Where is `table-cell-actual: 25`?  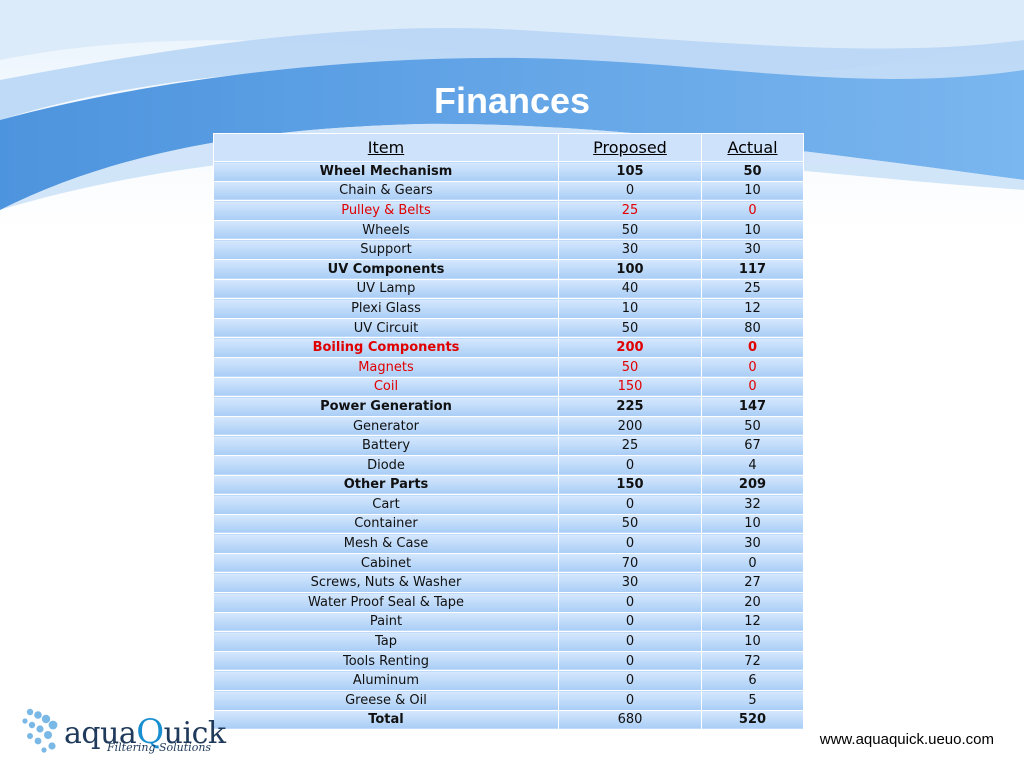
table-cell-actual: 25 is located at coordinates (752, 289).